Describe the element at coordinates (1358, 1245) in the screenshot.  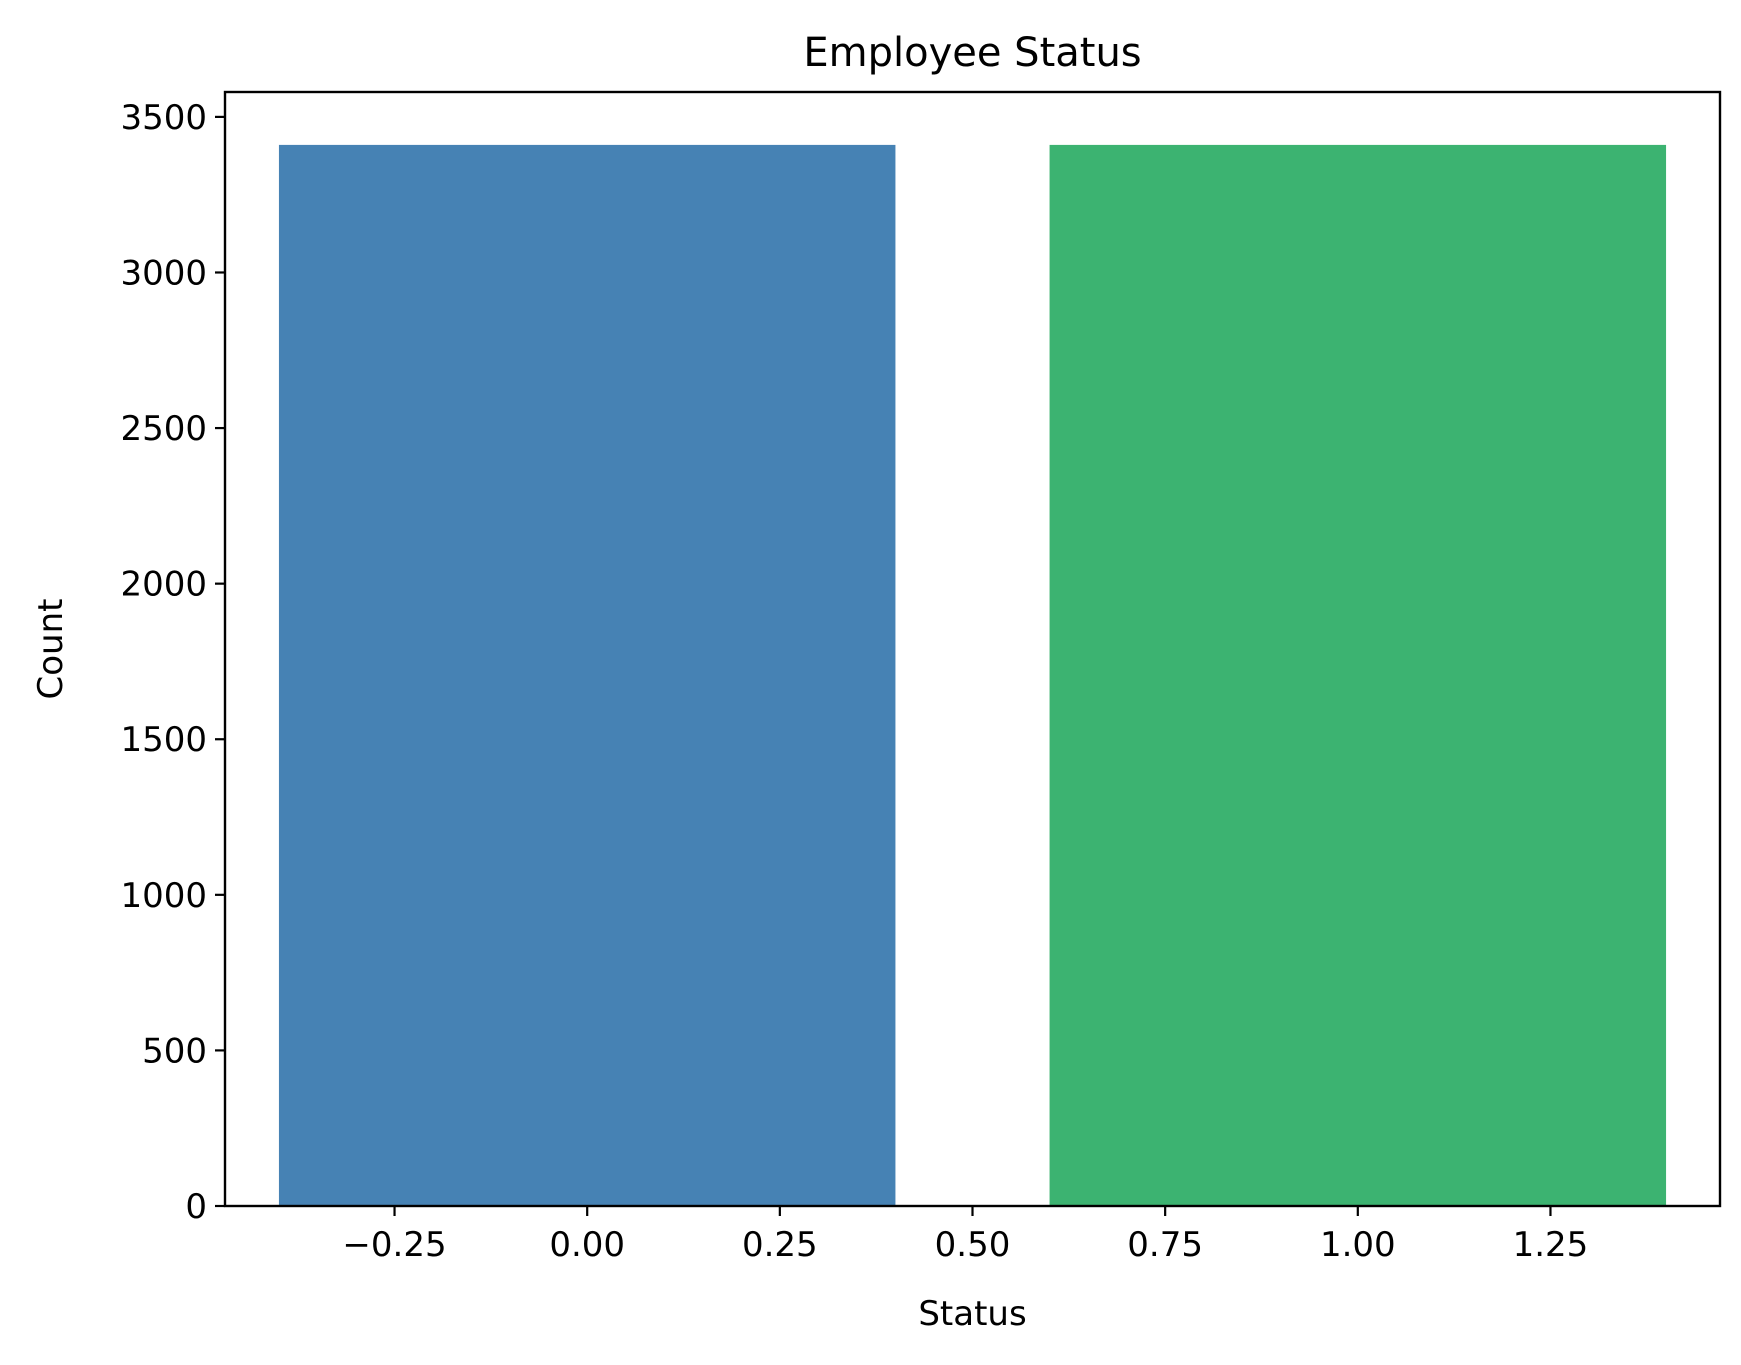
I see `x-tick-label: 1.00` at that location.